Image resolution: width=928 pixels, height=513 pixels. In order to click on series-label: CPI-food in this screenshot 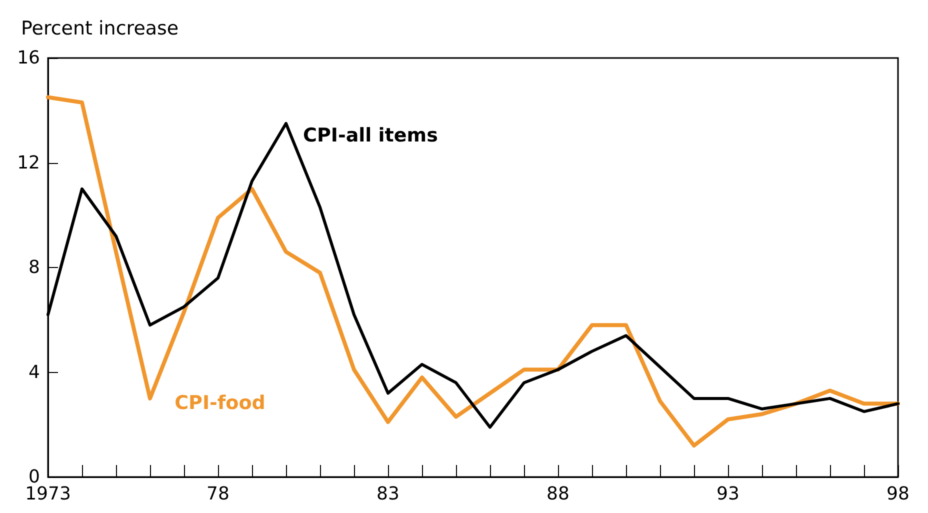, I will do `click(220, 403)`.